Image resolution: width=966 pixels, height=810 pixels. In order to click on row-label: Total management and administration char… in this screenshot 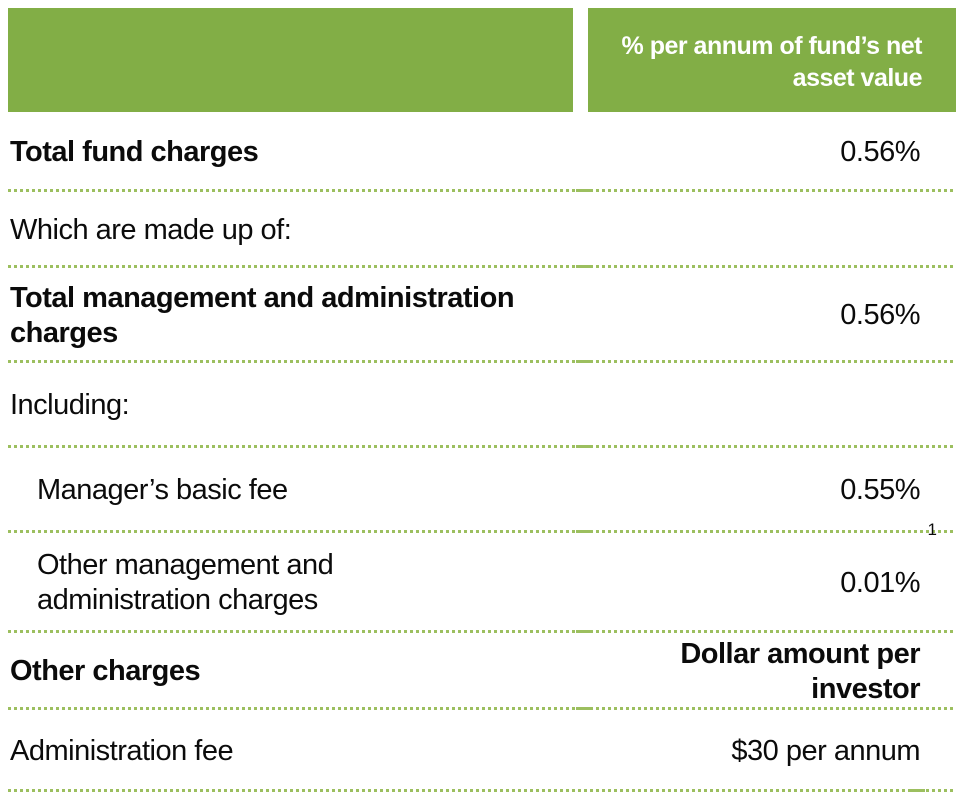, I will do `click(262, 315)`.